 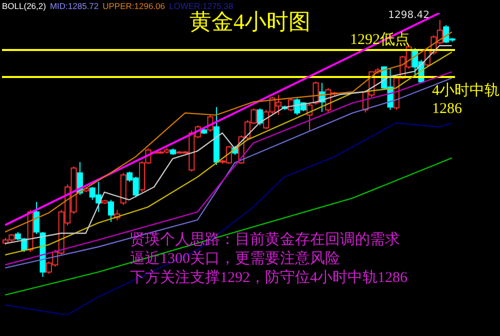 What do you see at coordinates (250, 21) in the screenshot?
I see `chart-title: 黄金4小时图` at bounding box center [250, 21].